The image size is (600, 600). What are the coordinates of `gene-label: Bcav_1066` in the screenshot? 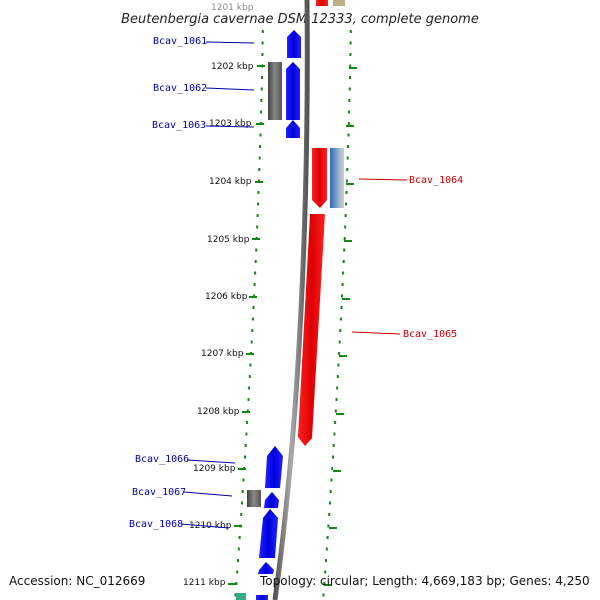 It's located at (162, 459).